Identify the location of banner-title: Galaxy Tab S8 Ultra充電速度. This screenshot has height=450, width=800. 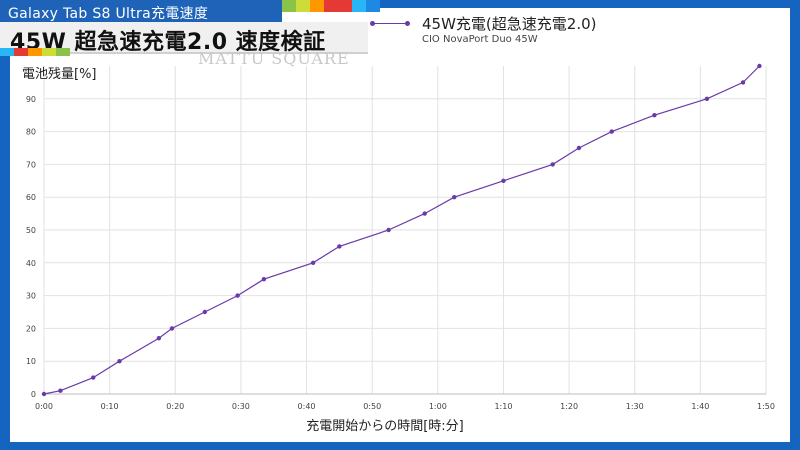
(108, 14).